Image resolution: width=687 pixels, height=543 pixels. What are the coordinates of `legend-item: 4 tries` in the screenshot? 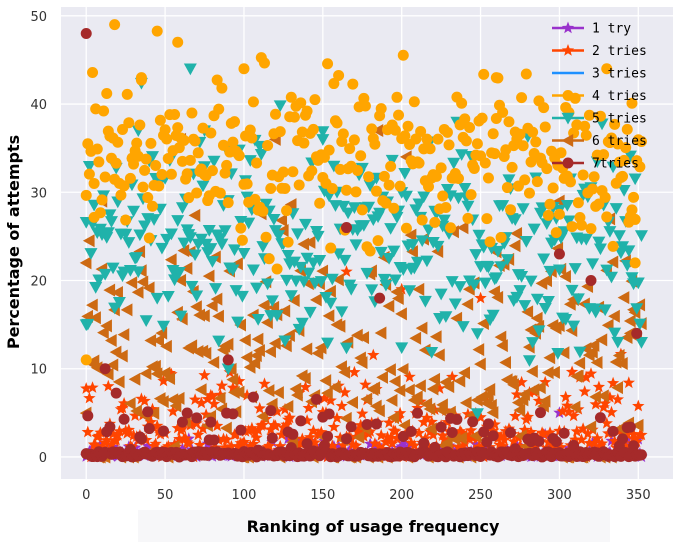 It's located at (599, 96).